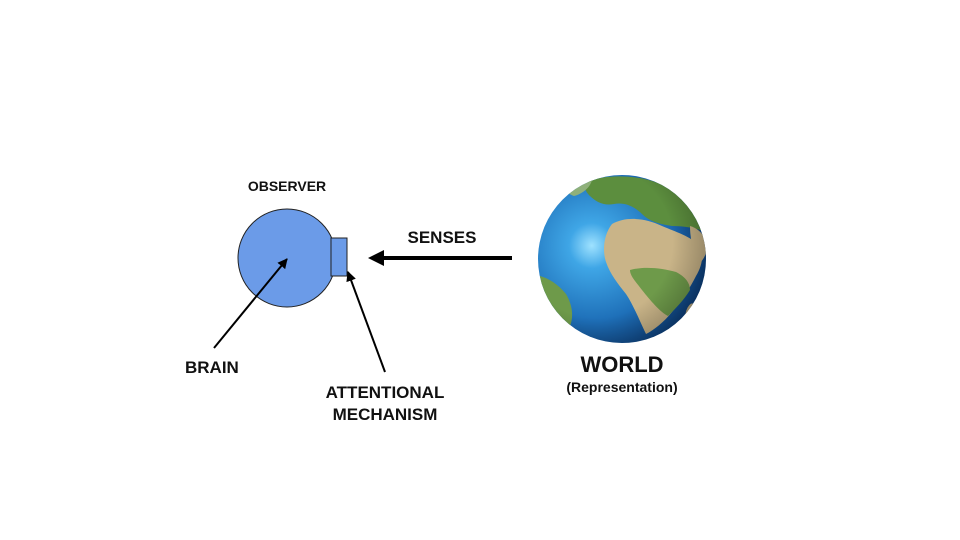 The height and width of the screenshot is (540, 960). I want to click on senses-arrow-head, so click(376, 258).